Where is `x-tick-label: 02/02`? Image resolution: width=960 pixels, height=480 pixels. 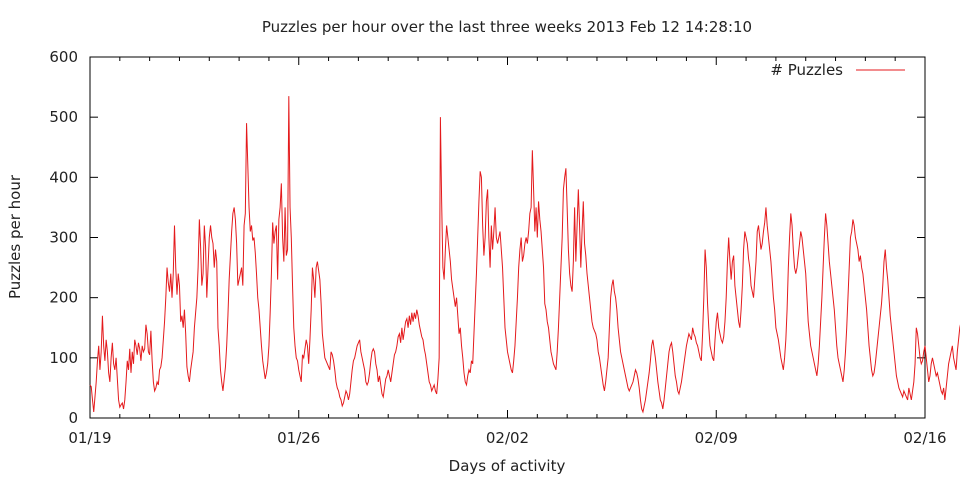 x-tick-label: 02/02 is located at coordinates (507, 438).